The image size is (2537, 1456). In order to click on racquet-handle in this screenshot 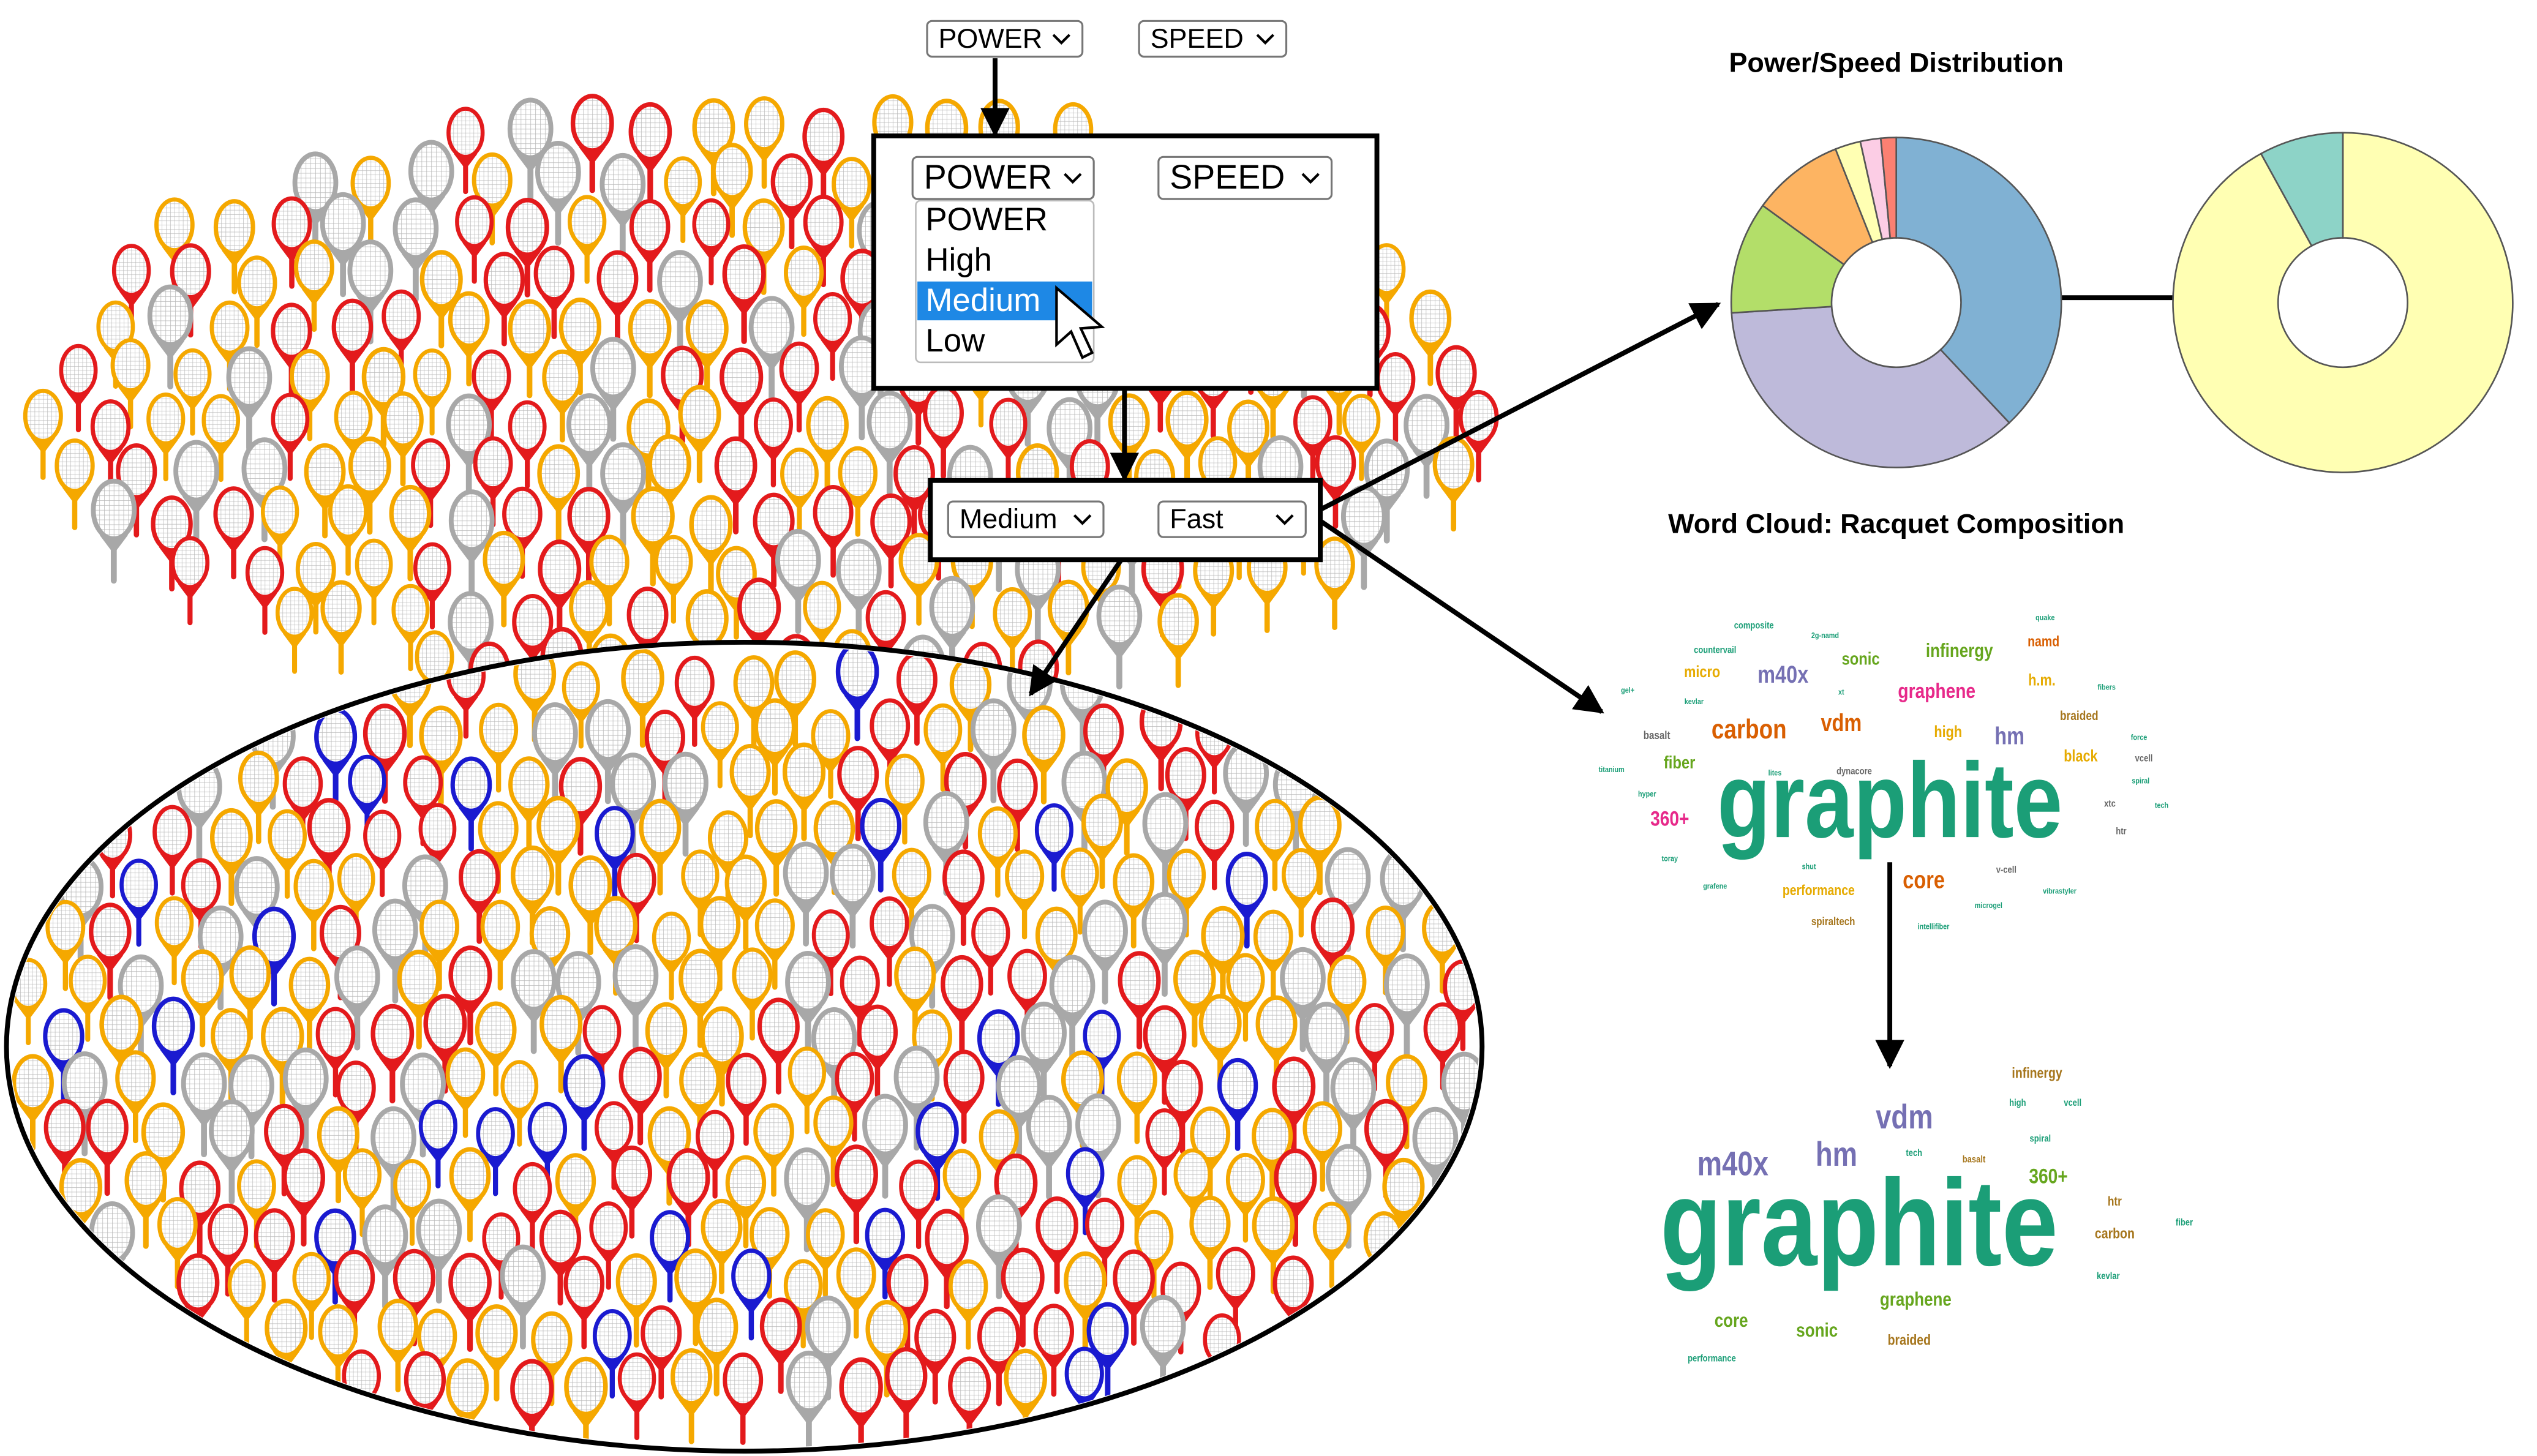, I will do `click(1384, 1282)`.